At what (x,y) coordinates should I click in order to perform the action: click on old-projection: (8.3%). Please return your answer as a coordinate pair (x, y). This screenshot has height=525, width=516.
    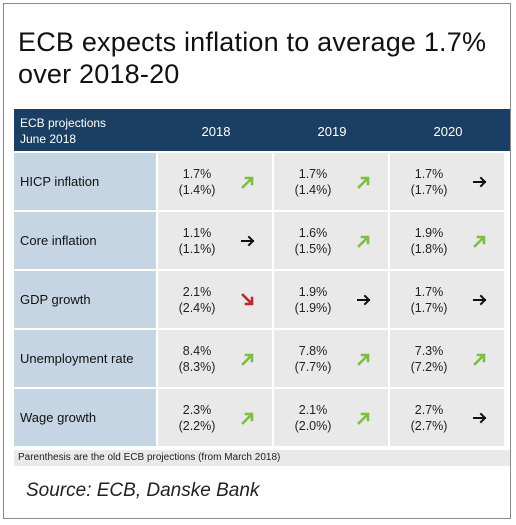
    Looking at the image, I should click on (197, 366).